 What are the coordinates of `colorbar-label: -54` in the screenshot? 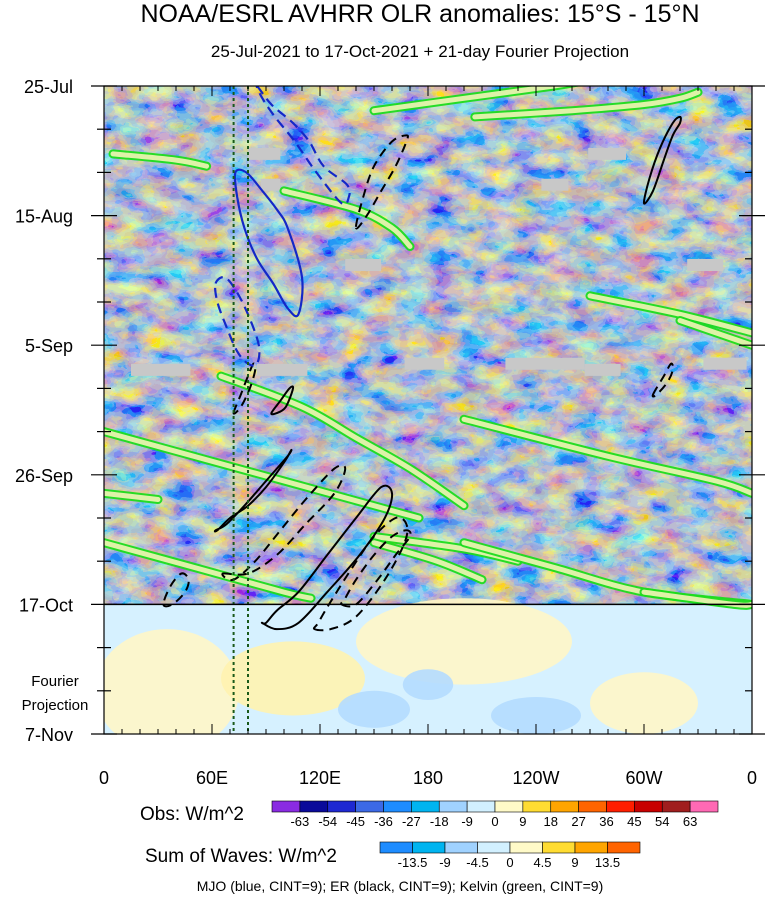 It's located at (327, 821).